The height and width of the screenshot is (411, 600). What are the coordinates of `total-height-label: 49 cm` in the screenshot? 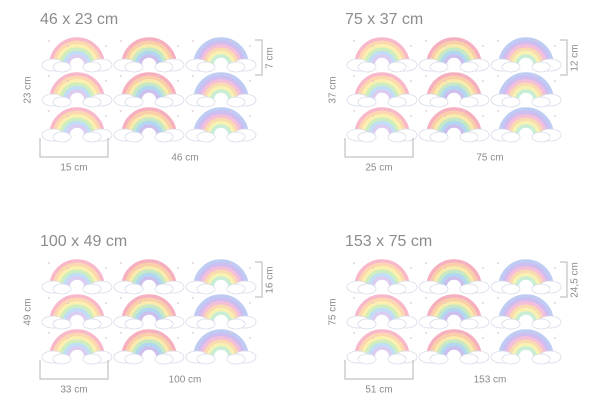 It's located at (28, 311).